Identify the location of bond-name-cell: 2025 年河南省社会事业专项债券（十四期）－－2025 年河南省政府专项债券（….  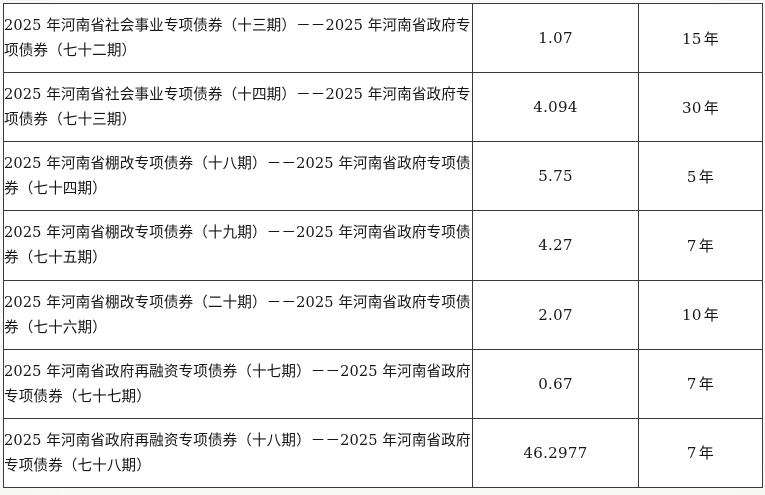
(238, 107).